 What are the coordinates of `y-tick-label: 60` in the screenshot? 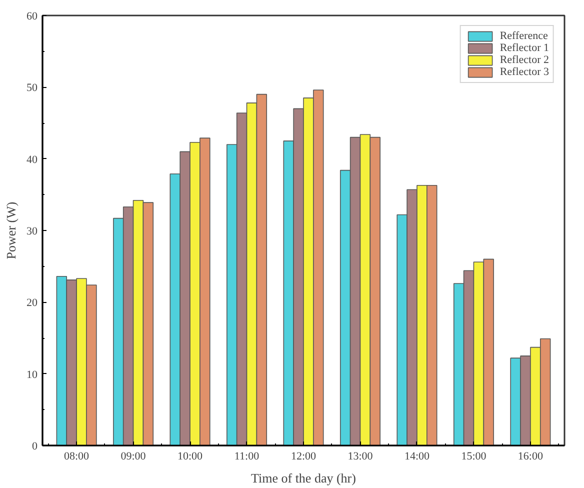 It's located at (32, 16).